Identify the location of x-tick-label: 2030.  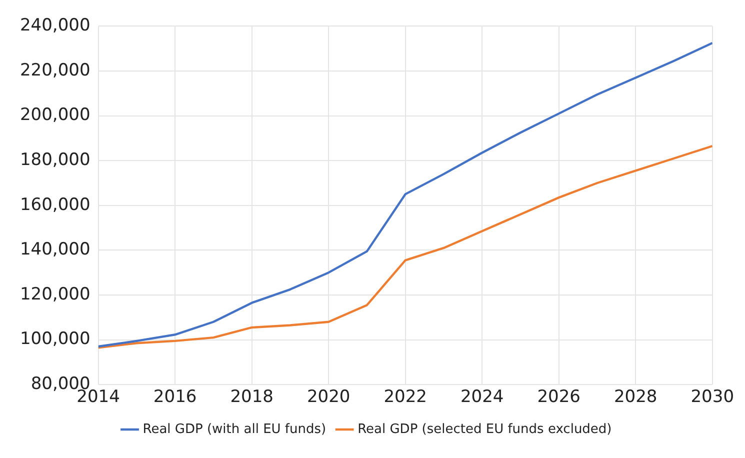
(712, 397).